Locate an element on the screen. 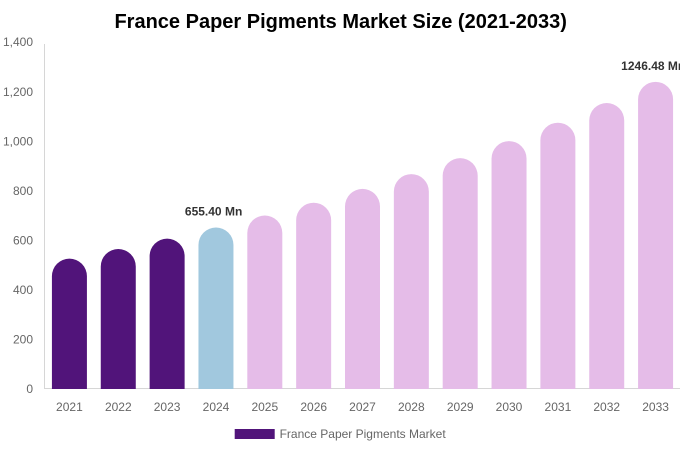  svg-text: 2033 is located at coordinates (655, 407).